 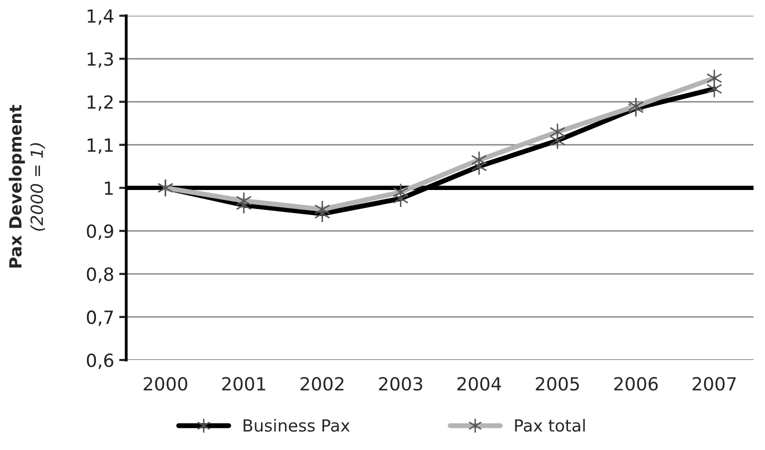 What do you see at coordinates (297, 425) in the screenshot?
I see `legend-label: Business Pax` at bounding box center [297, 425].